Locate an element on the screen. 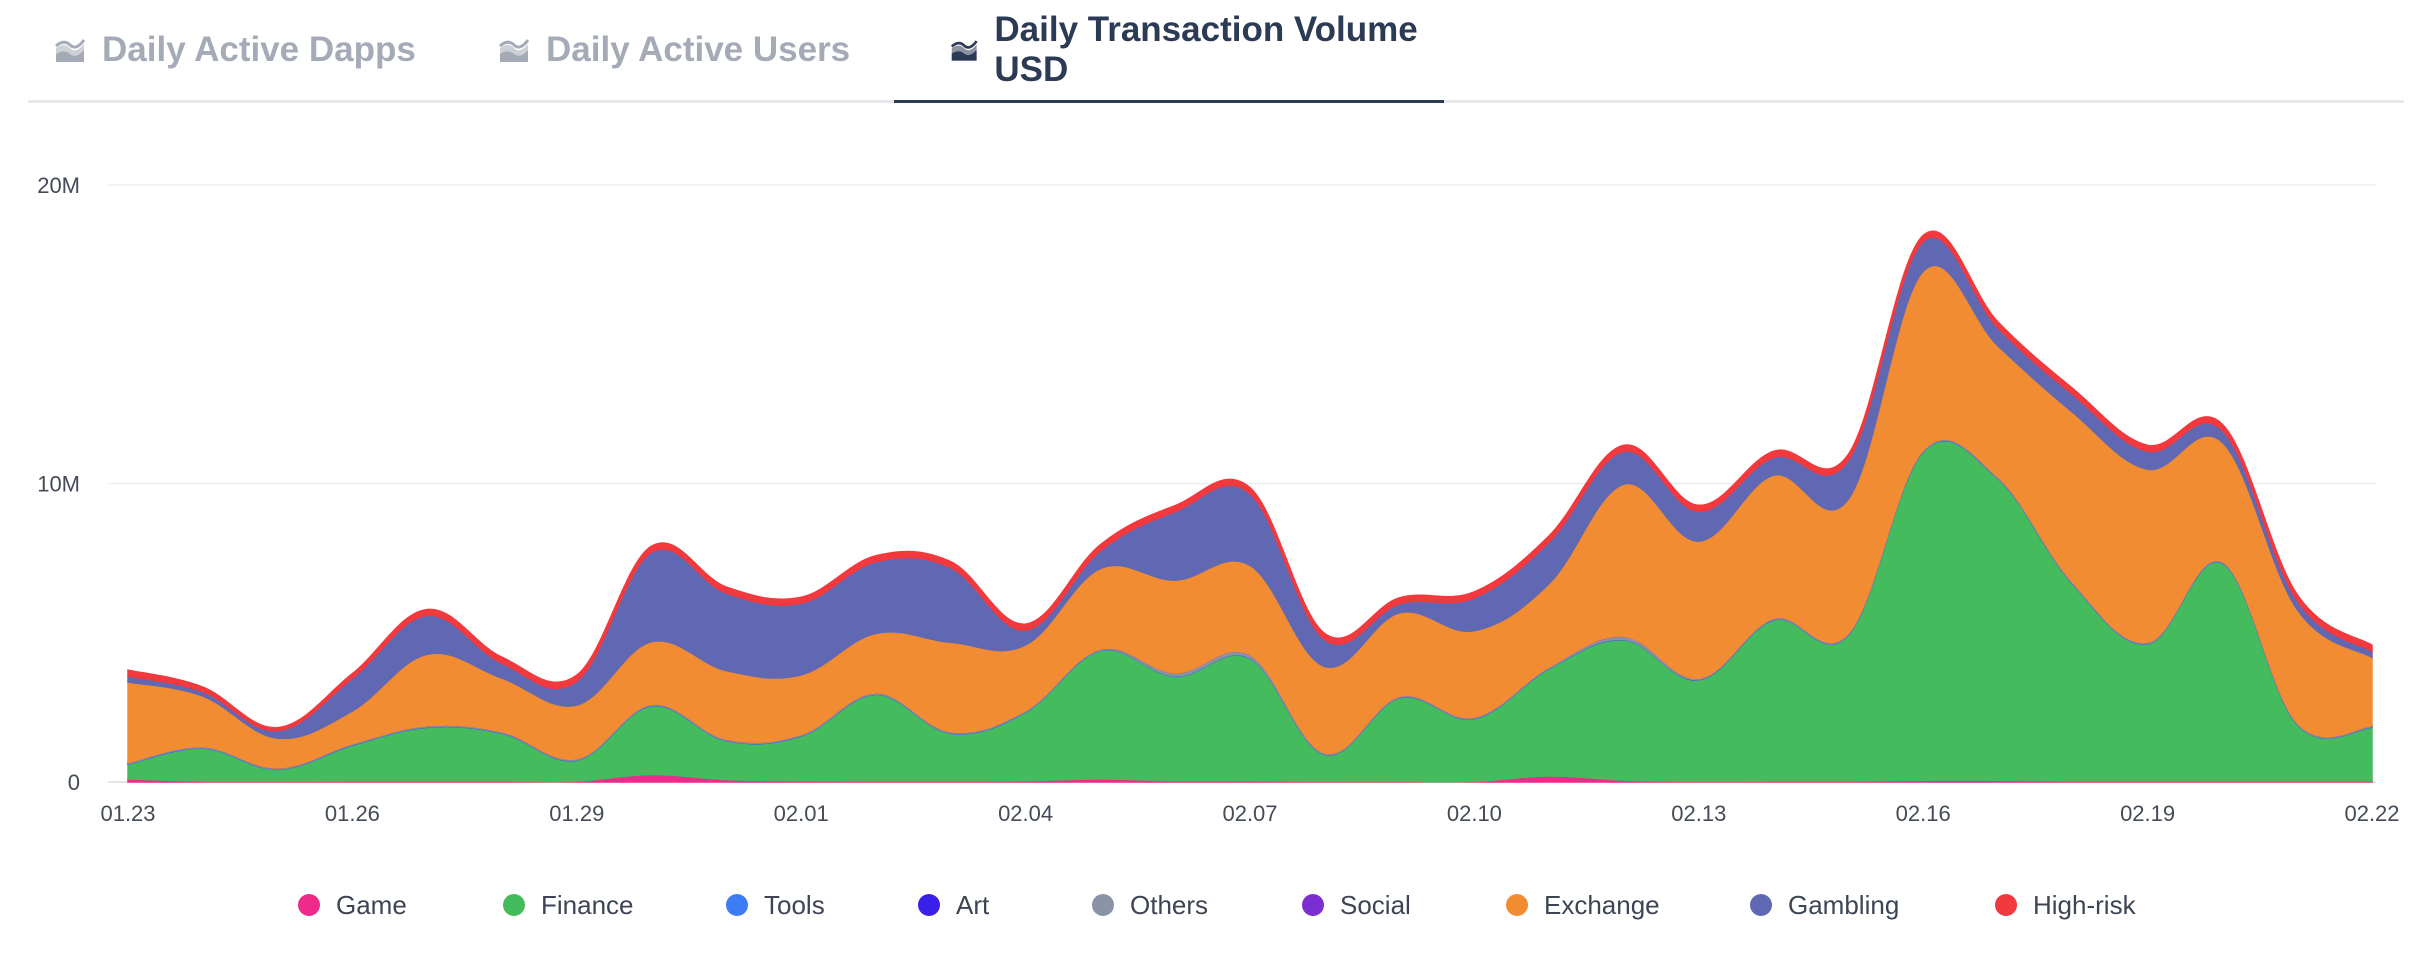  x-tick-label: 02.10 is located at coordinates (1474, 813).